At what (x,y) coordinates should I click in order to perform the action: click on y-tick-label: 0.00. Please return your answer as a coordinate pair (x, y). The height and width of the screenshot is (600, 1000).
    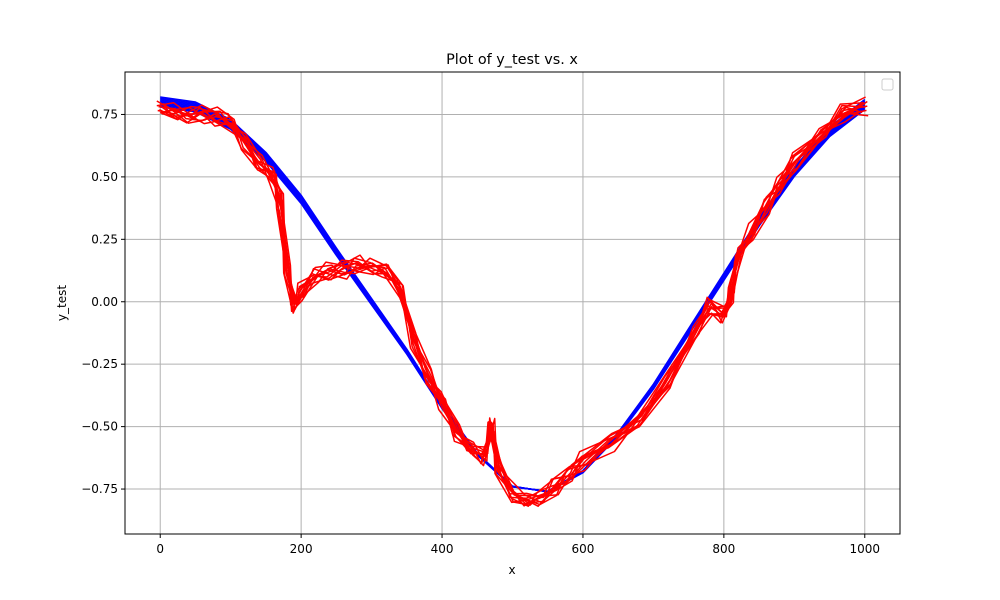
    Looking at the image, I should click on (104, 302).